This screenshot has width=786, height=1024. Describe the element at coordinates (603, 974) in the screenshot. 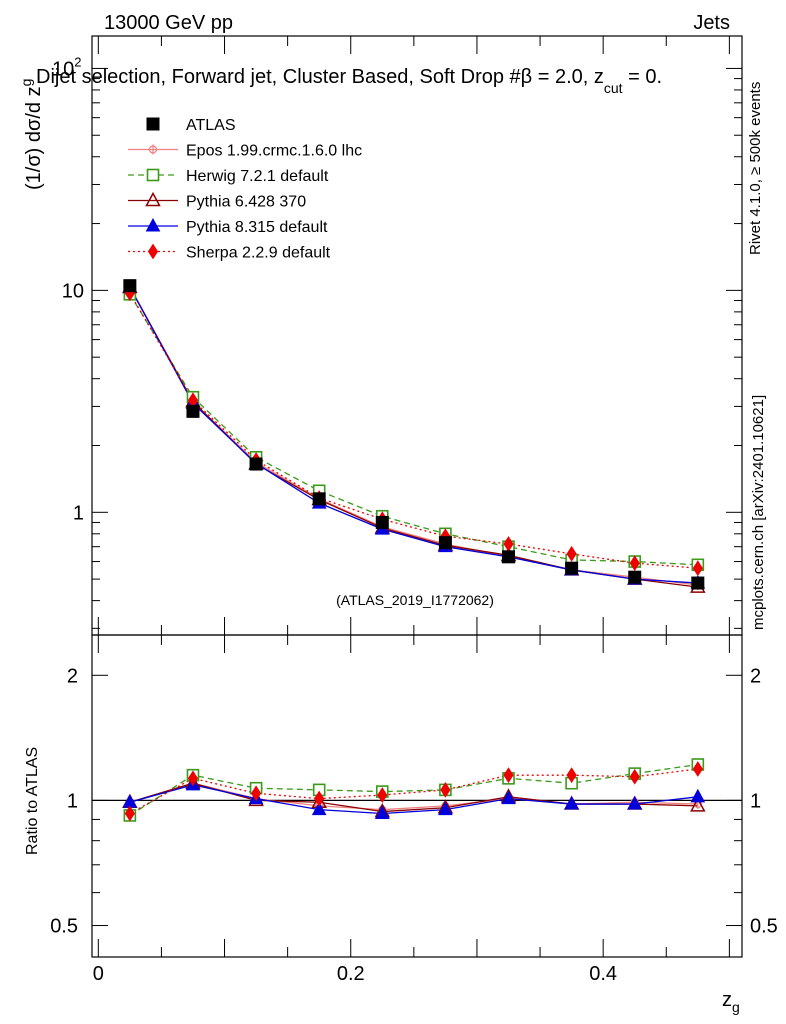

I see `x-tick-label: 0.4` at that location.